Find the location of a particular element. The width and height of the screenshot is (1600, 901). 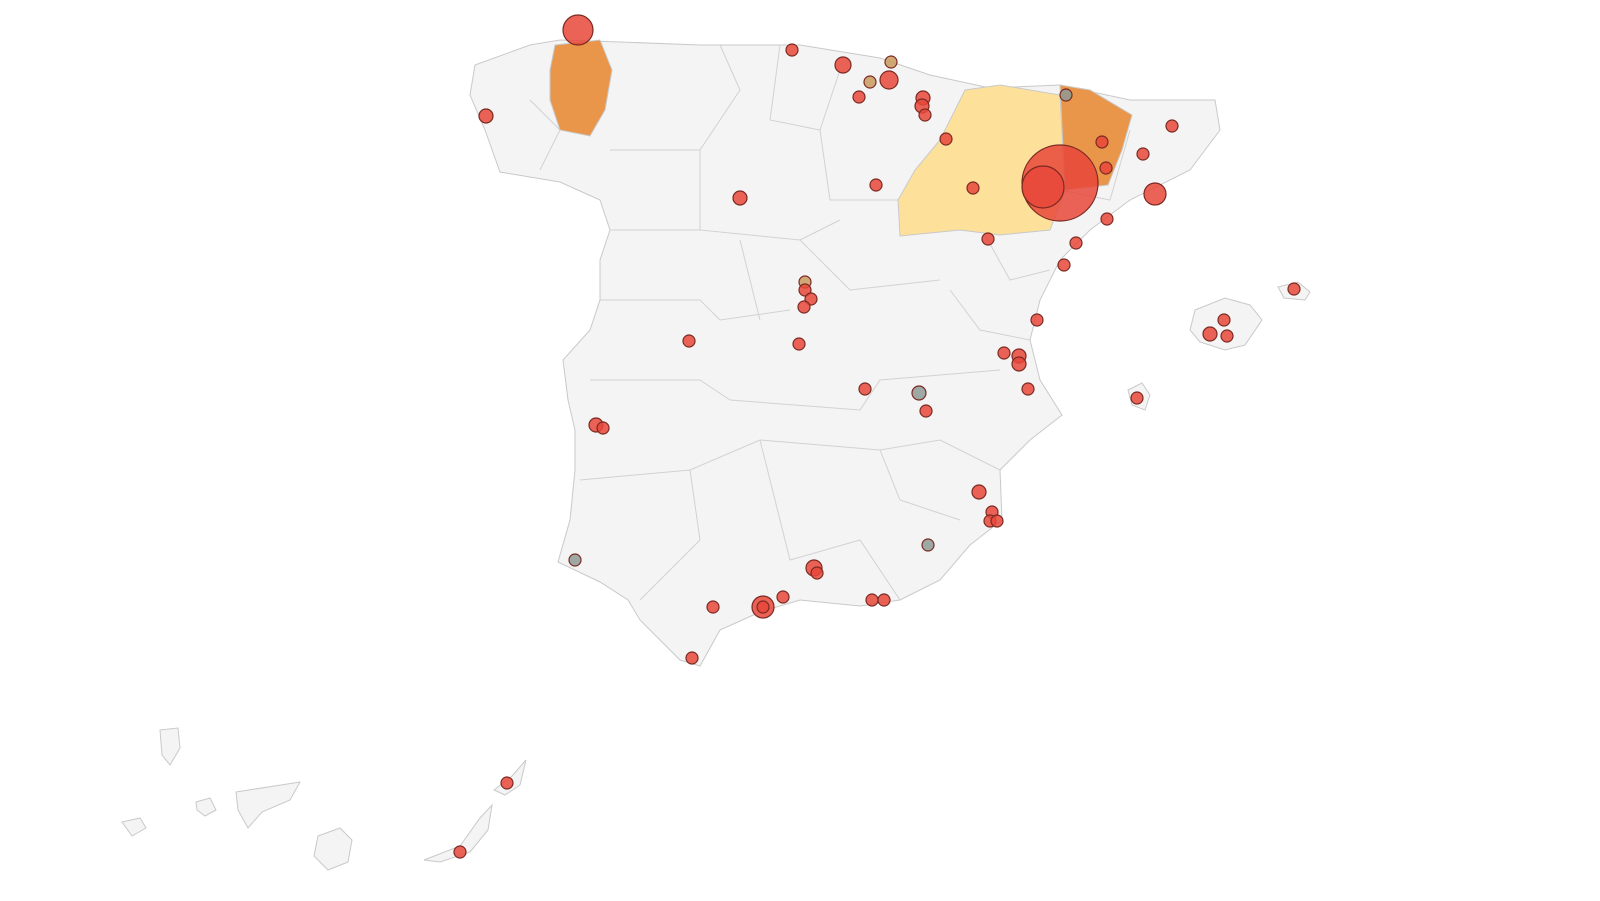

highlighted-region-high is located at coordinates (581, 88).